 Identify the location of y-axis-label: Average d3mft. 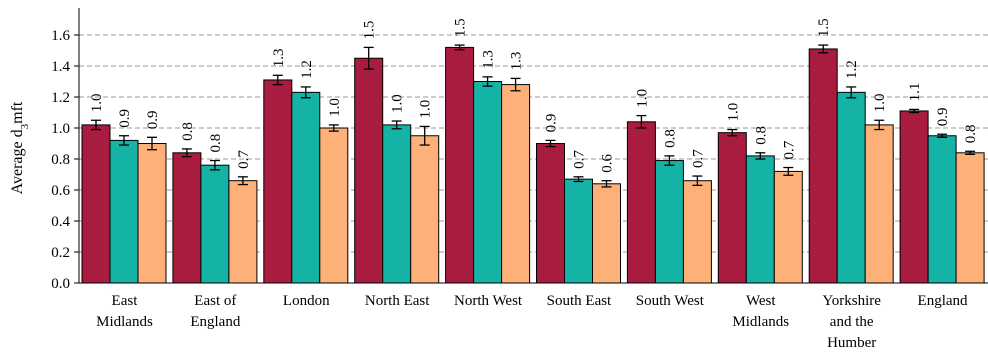
(20, 147).